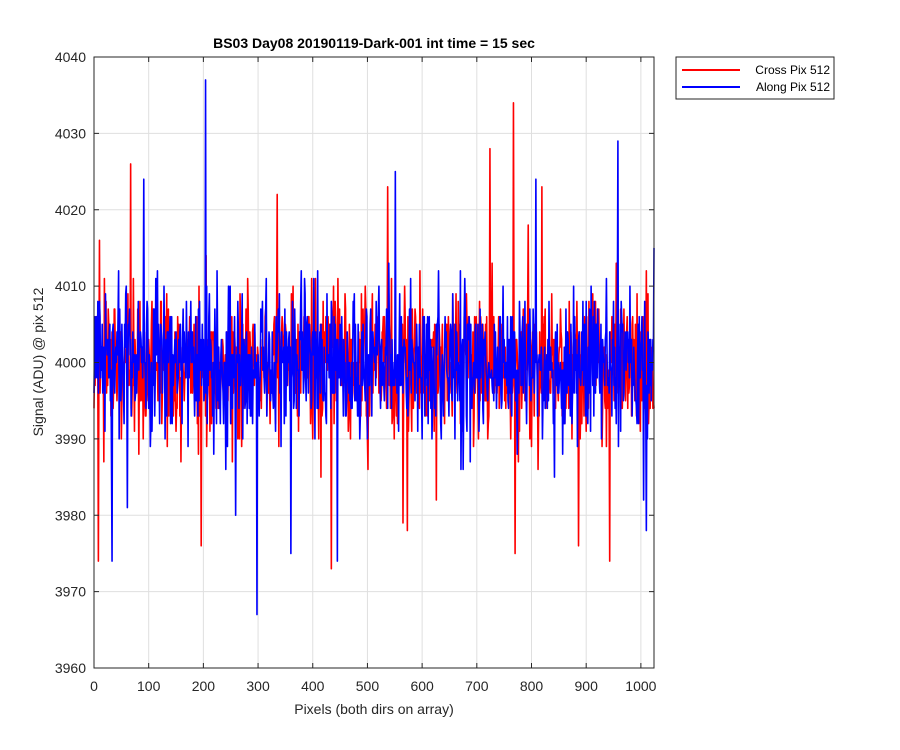  Describe the element at coordinates (374, 709) in the screenshot. I see `x-axis-label: Pixels (both dirs on array)` at that location.